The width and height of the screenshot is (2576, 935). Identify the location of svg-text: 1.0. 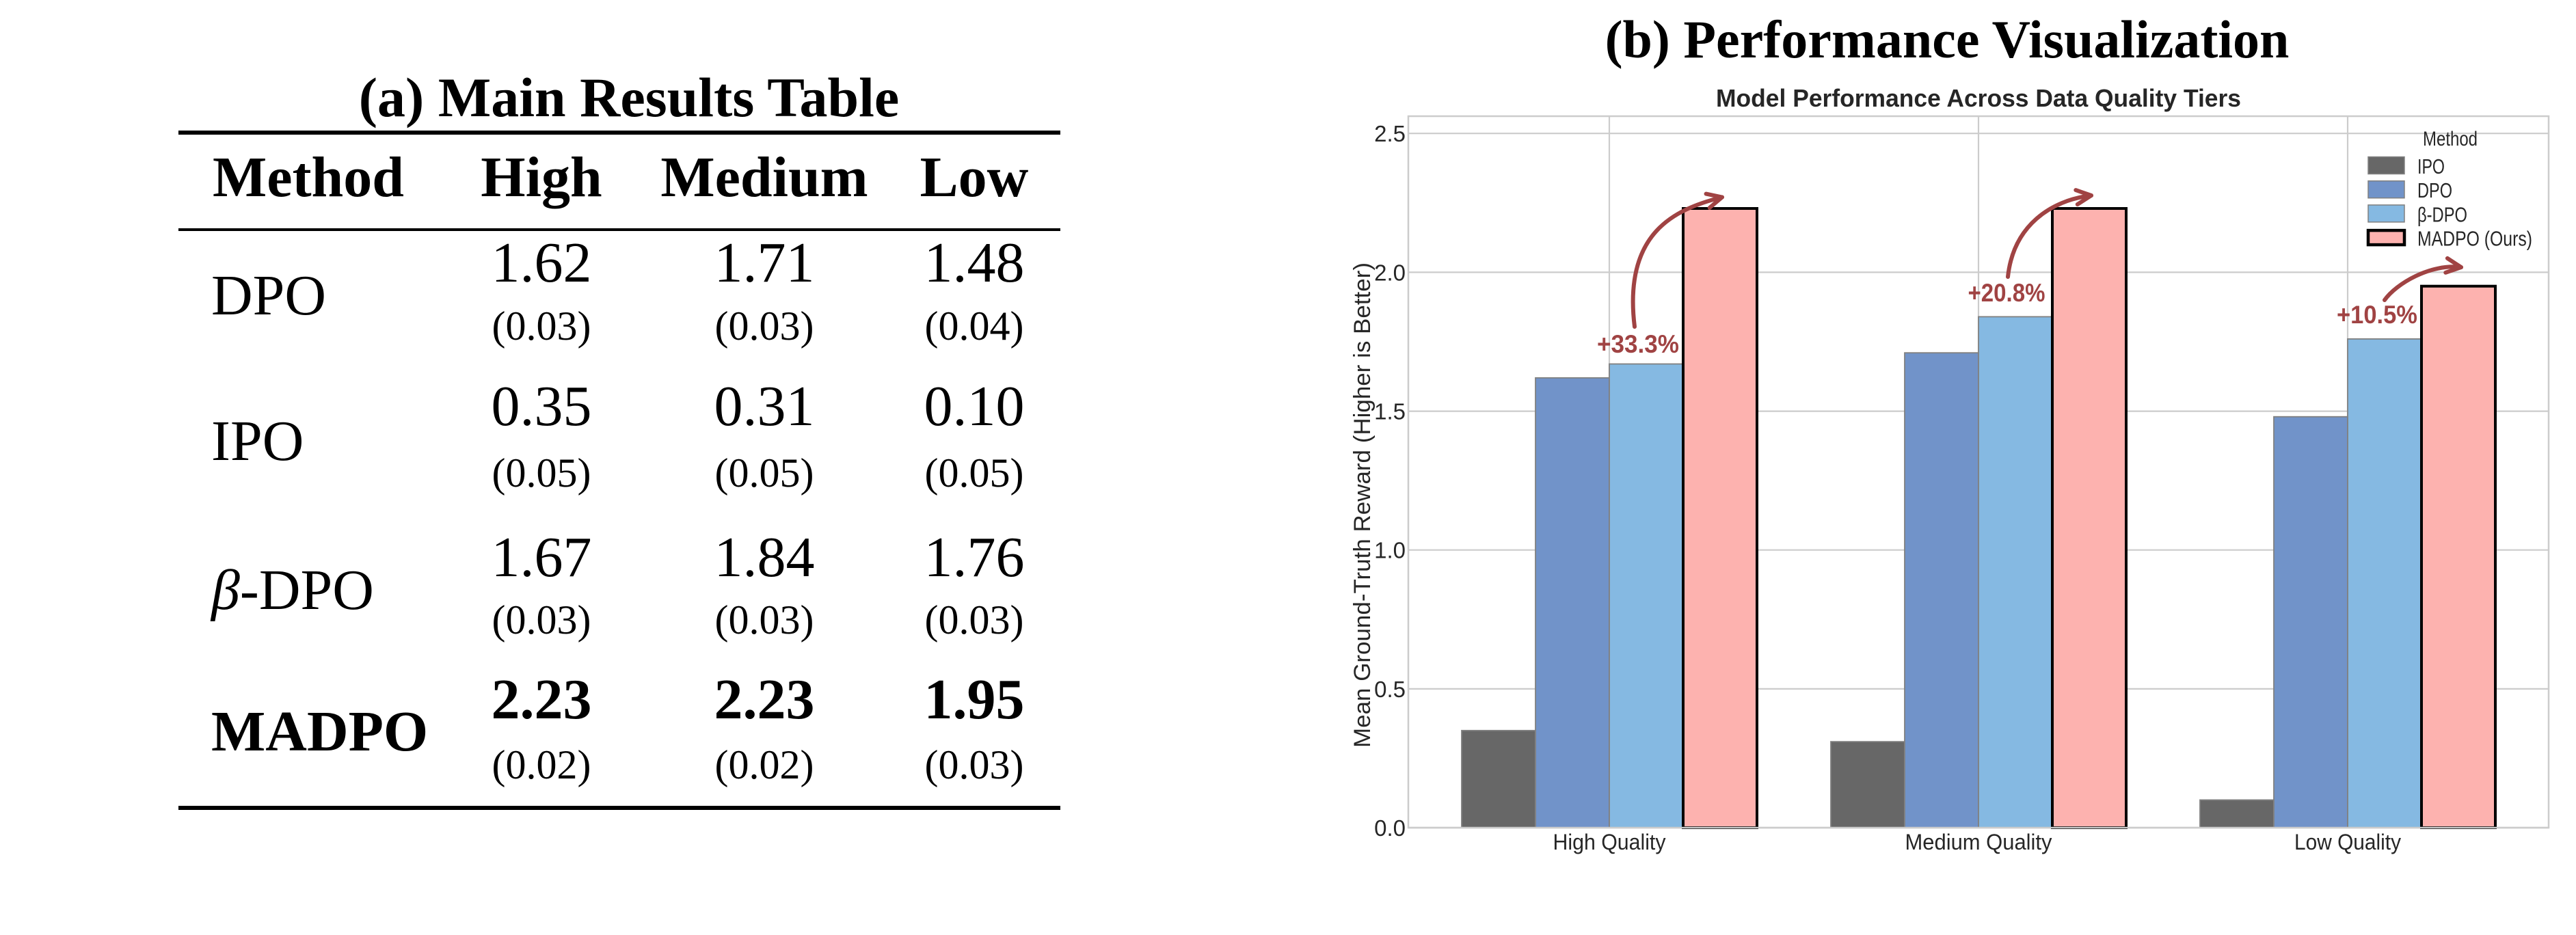
(1390, 550).